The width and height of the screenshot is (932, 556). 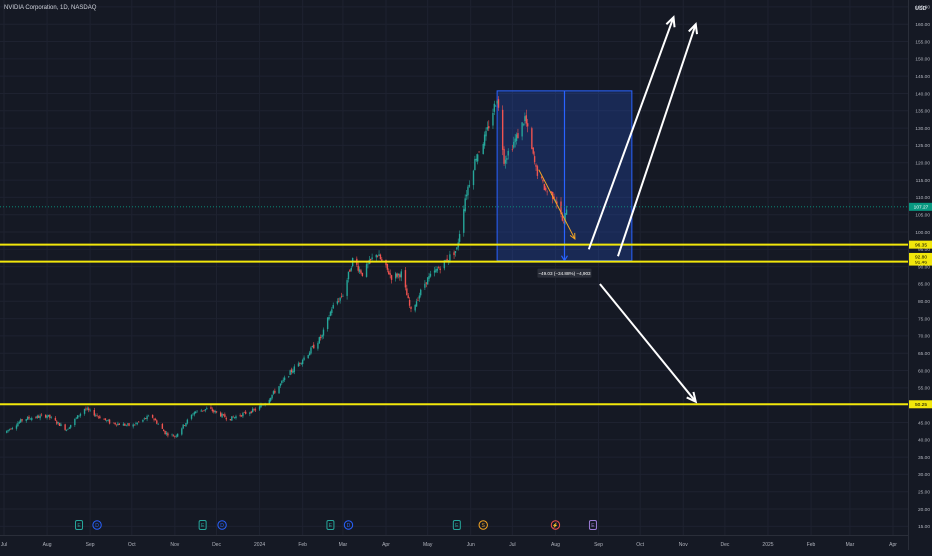 I want to click on time-tick-label: Apr, so click(x=386, y=545).